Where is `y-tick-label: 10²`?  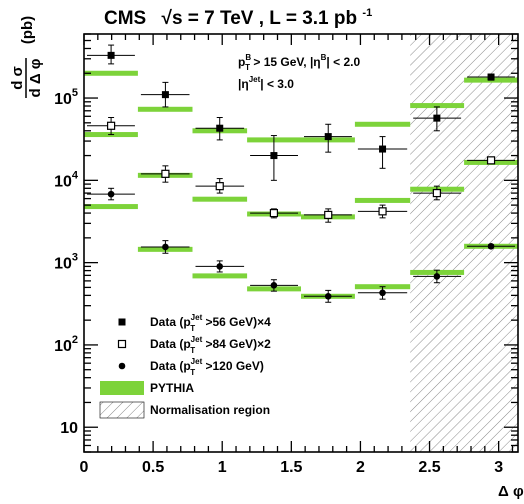 y-tick-label: 10² is located at coordinates (66, 344).